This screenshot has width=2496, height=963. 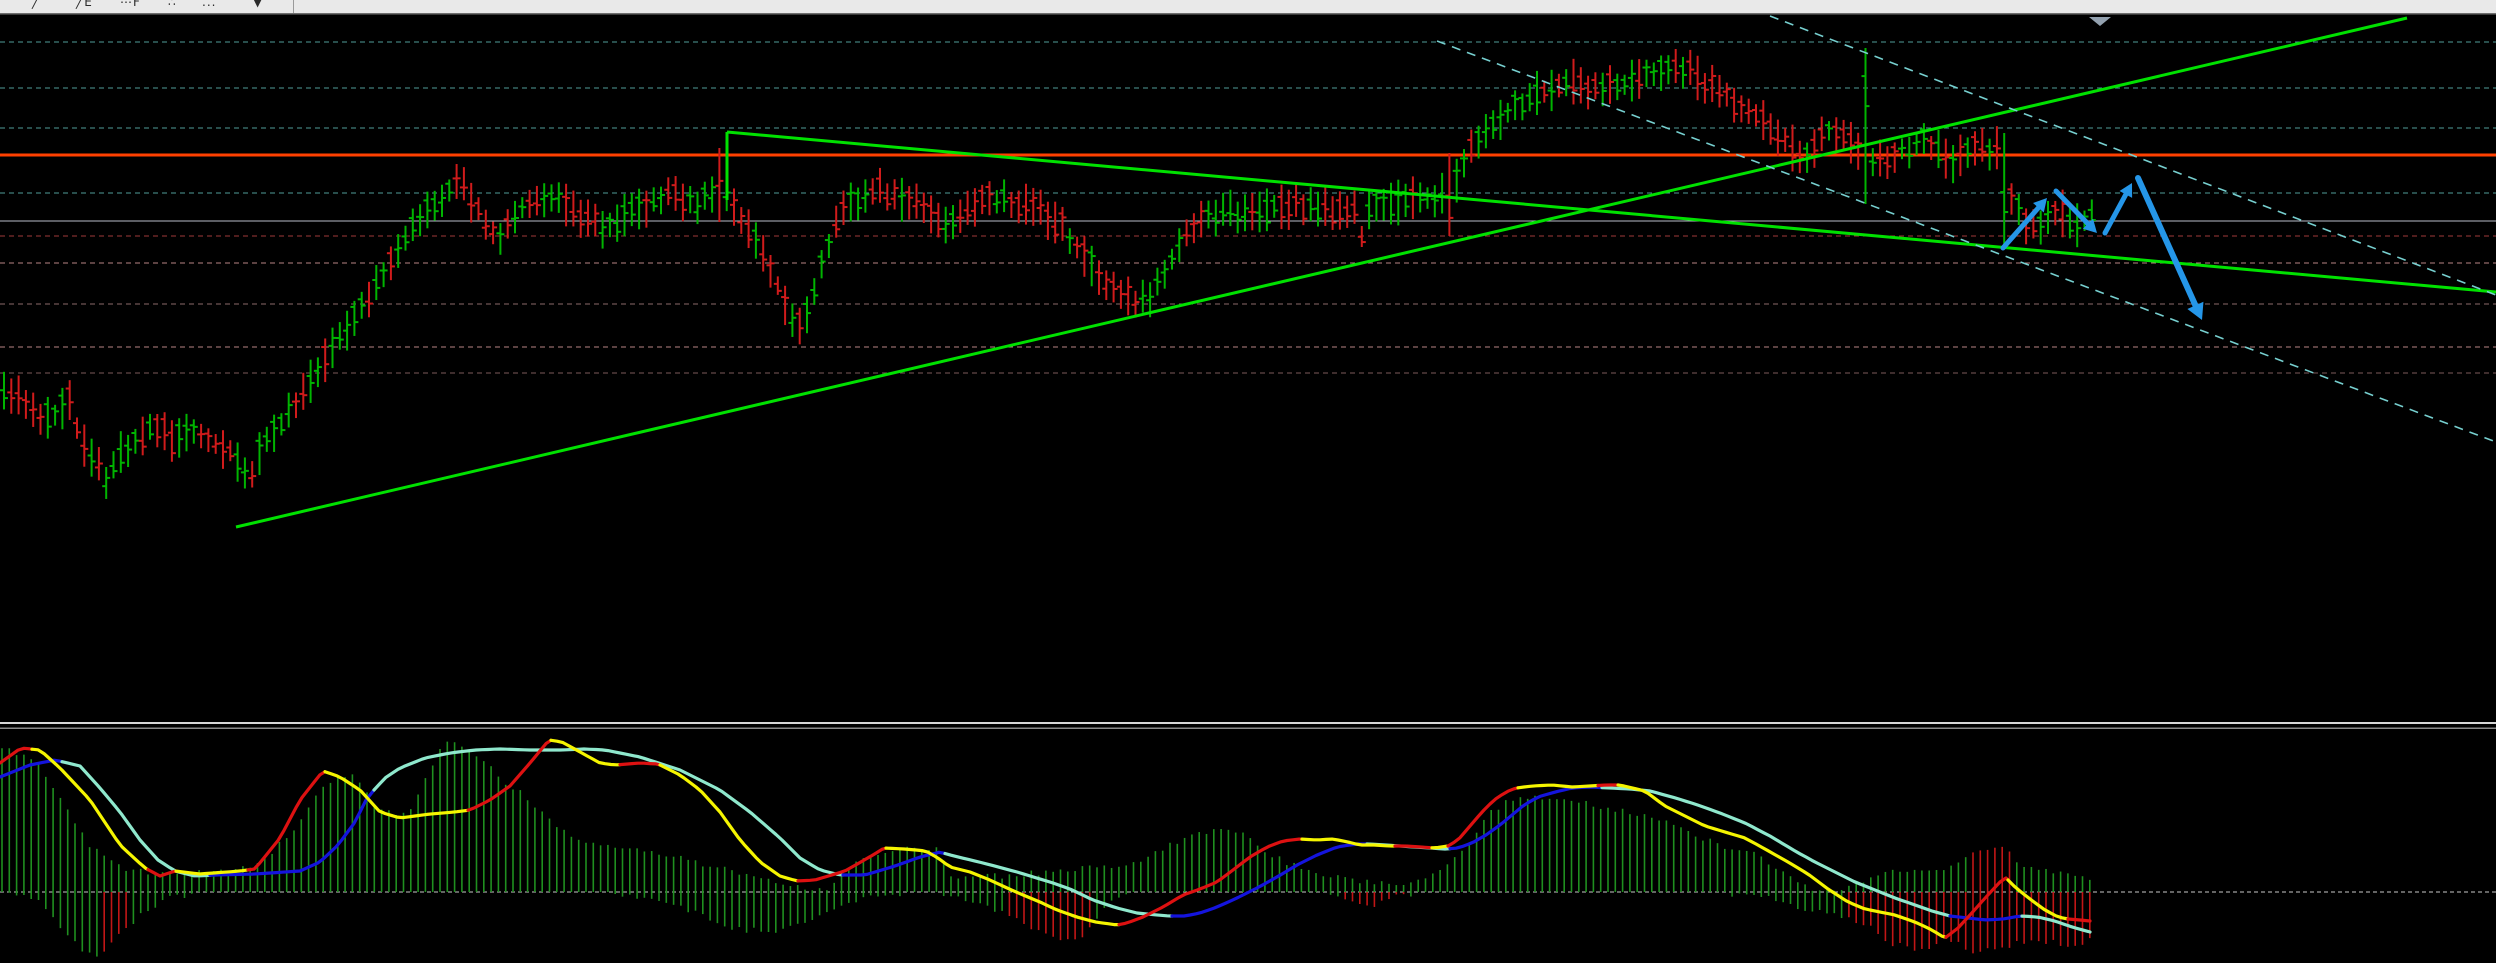 What do you see at coordinates (2132, 155) in the screenshot?
I see `channel-upper-dashed` at bounding box center [2132, 155].